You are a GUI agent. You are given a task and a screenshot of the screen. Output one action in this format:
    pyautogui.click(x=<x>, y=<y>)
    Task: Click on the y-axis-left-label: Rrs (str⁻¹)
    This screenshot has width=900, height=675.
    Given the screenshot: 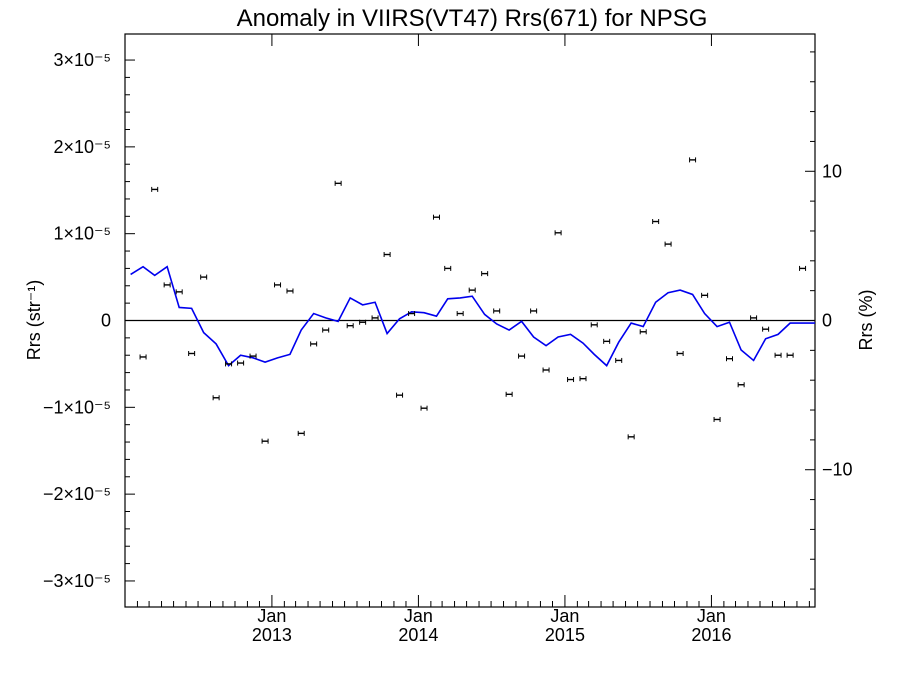 What is the action you would take?
    pyautogui.click(x=34, y=320)
    